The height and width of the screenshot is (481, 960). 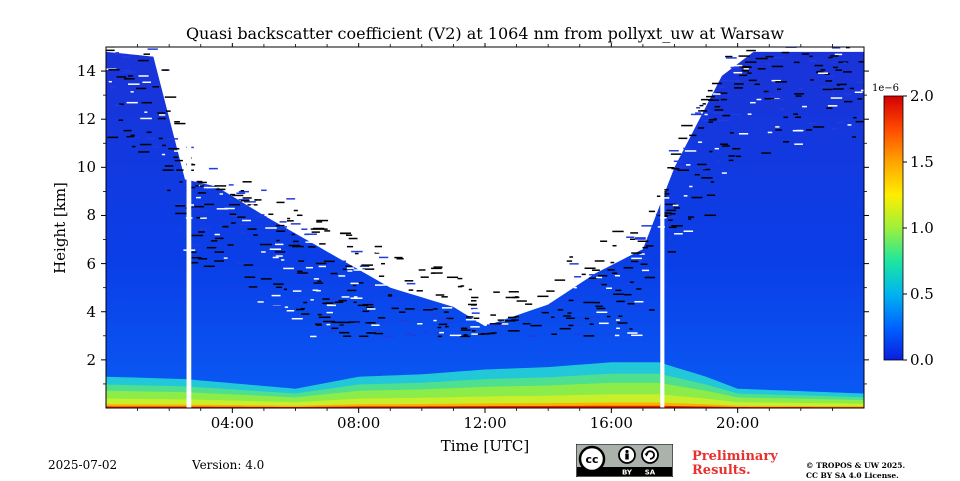 What do you see at coordinates (922, 228) in the screenshot?
I see `colorbar-tick-label: 1.0` at bounding box center [922, 228].